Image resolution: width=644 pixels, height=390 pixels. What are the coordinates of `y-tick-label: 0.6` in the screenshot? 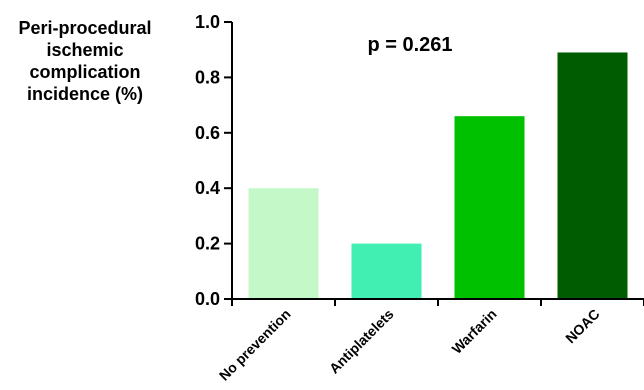 It's located at (207, 133).